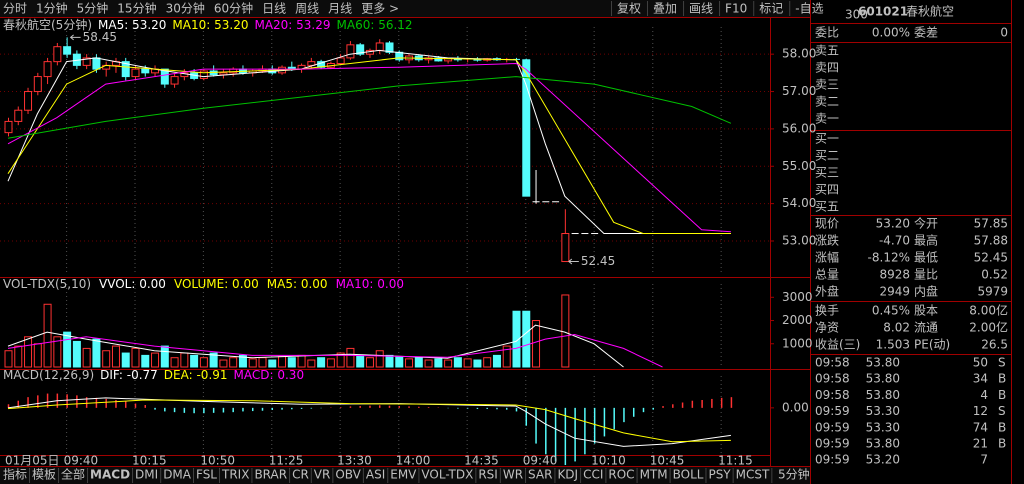 This screenshot has width=1024, height=484. Describe the element at coordinates (827, 207) in the screenshot. I see `order-book-level: 买五` at that location.